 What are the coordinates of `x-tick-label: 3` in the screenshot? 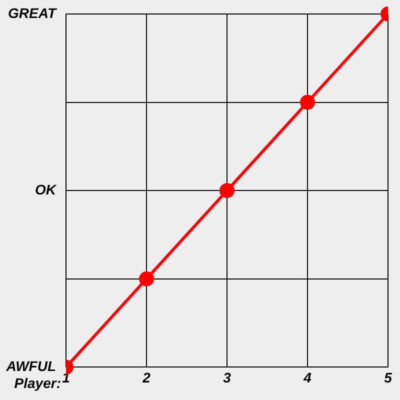 It's located at (227, 377).